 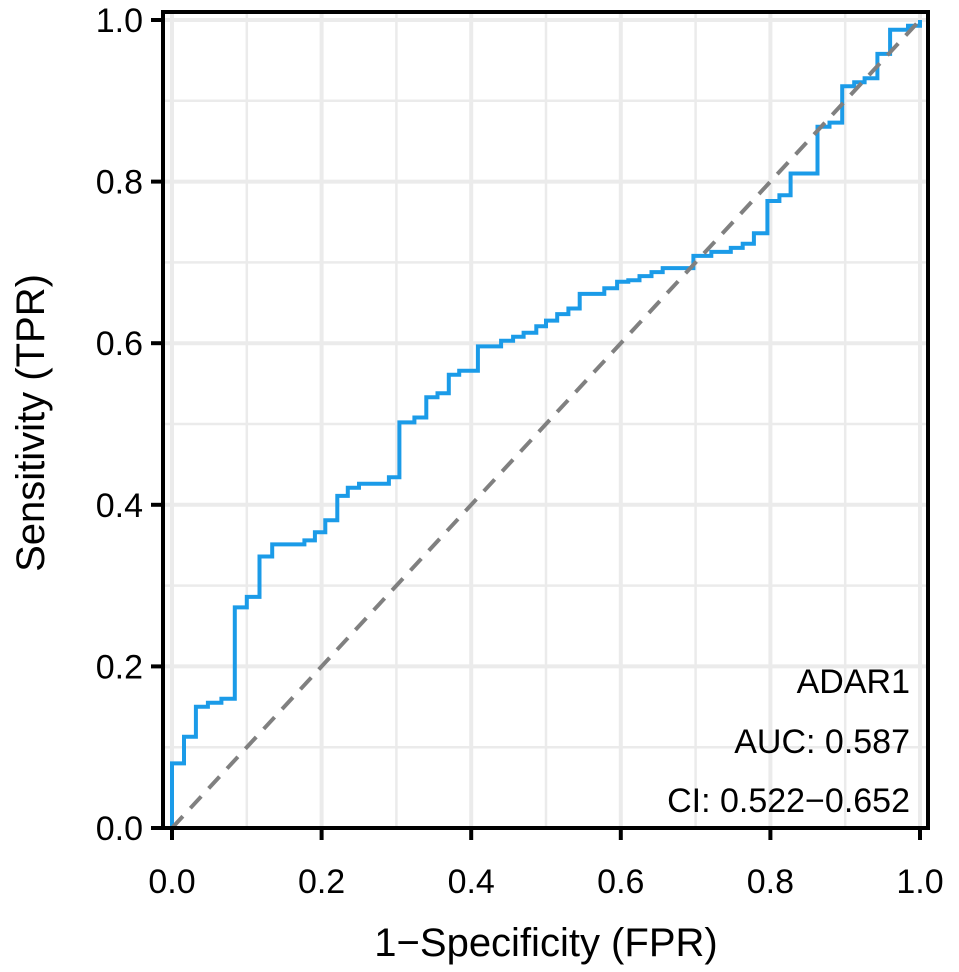 I want to click on y-tick-label: 0.0, so click(x=119, y=829).